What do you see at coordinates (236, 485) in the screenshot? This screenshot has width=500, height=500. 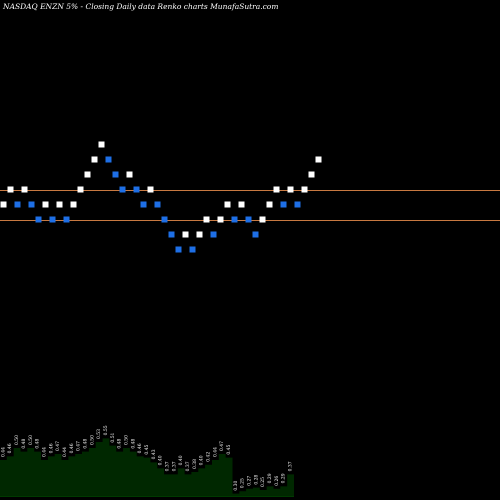 I see `volume-value-label: 0.30` at bounding box center [236, 485].